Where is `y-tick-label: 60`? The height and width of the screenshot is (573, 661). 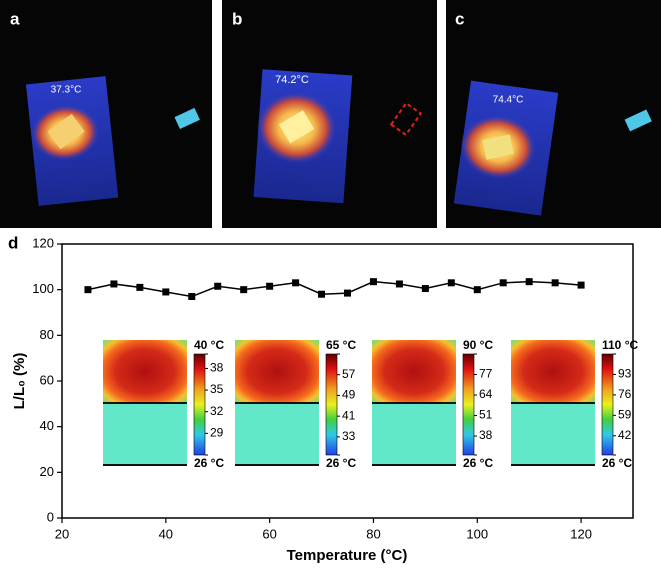 y-tick-label: 60 is located at coordinates (47, 379).